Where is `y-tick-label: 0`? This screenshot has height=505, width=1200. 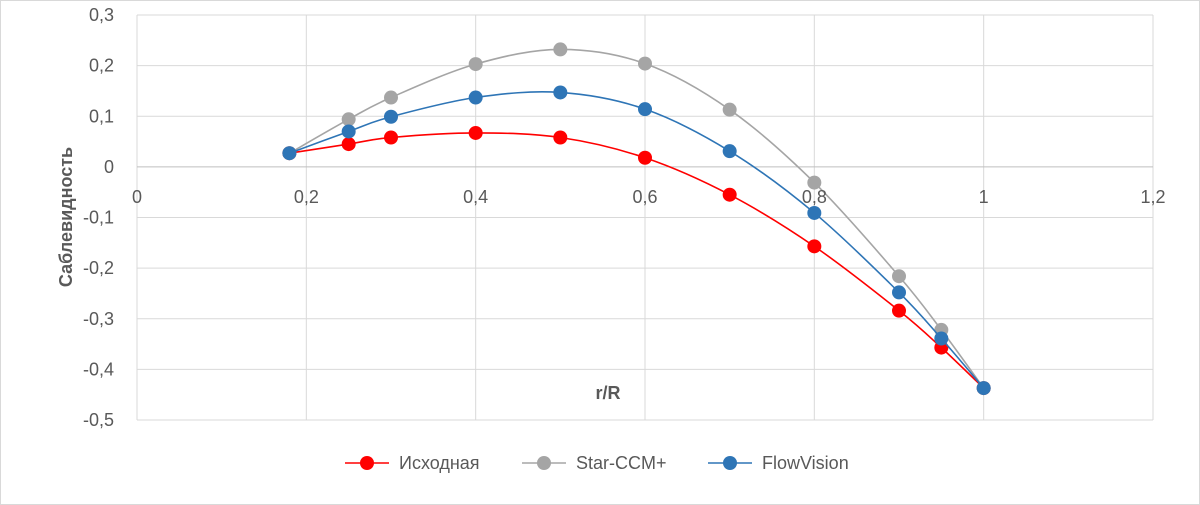 y-tick-label: 0 is located at coordinates (109, 167).